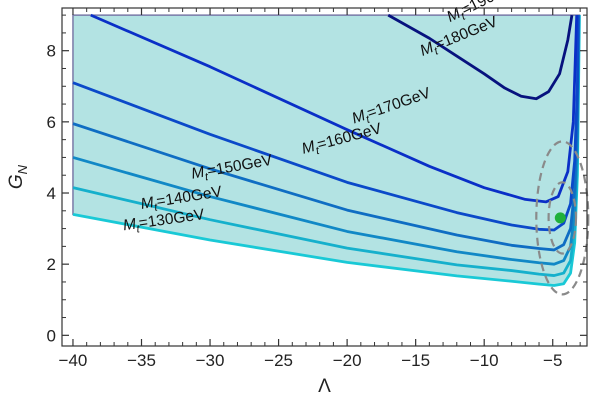 This screenshot has height=399, width=593. I want to click on x-tick-label: −30, so click(210, 360).